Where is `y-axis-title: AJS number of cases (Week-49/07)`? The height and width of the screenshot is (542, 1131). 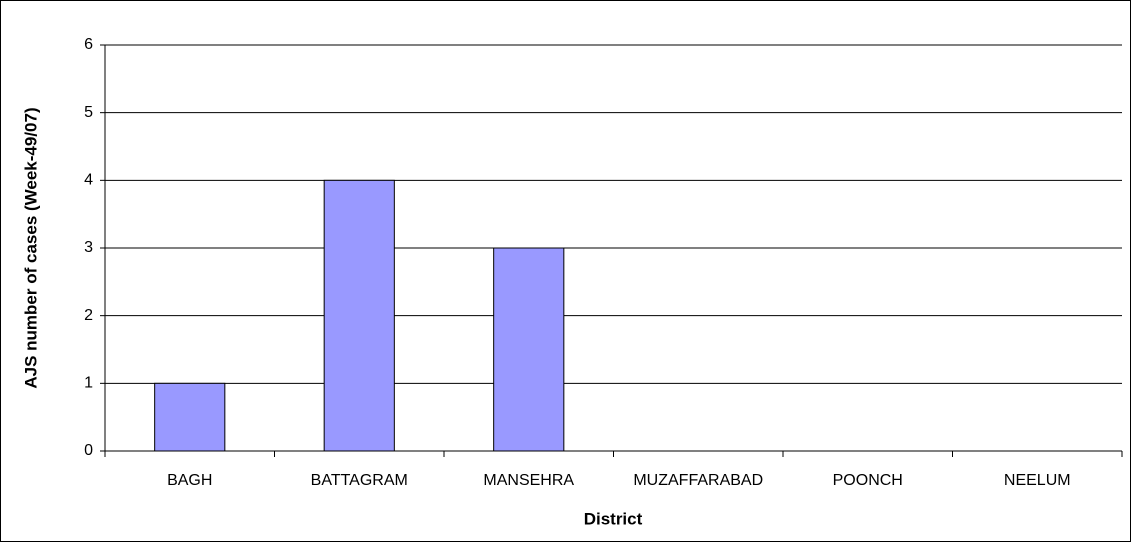
y-axis-title: AJS number of cases (Week-49/07) is located at coordinates (30, 247).